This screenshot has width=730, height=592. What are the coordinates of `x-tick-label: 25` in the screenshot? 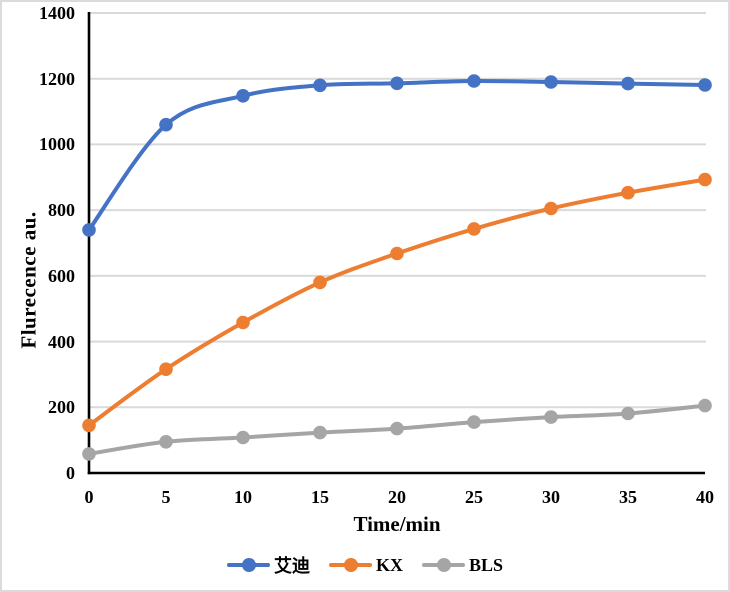 It's located at (474, 497).